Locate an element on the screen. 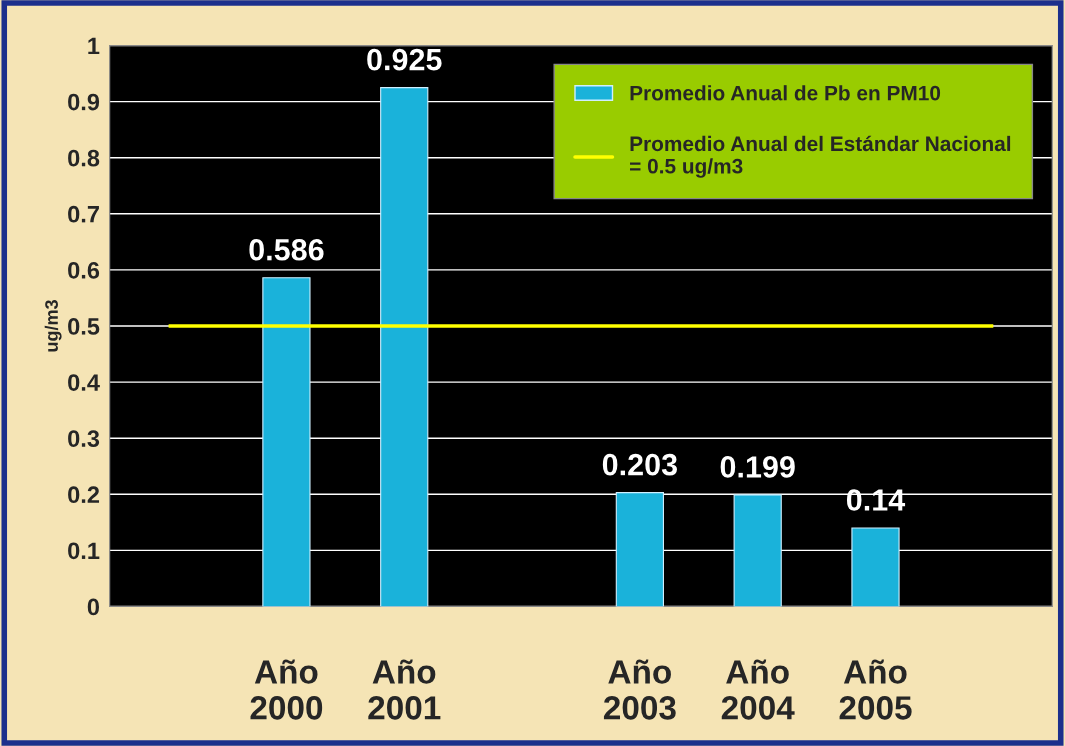 The image size is (1065, 746). data-label: 0.203 is located at coordinates (639, 464).